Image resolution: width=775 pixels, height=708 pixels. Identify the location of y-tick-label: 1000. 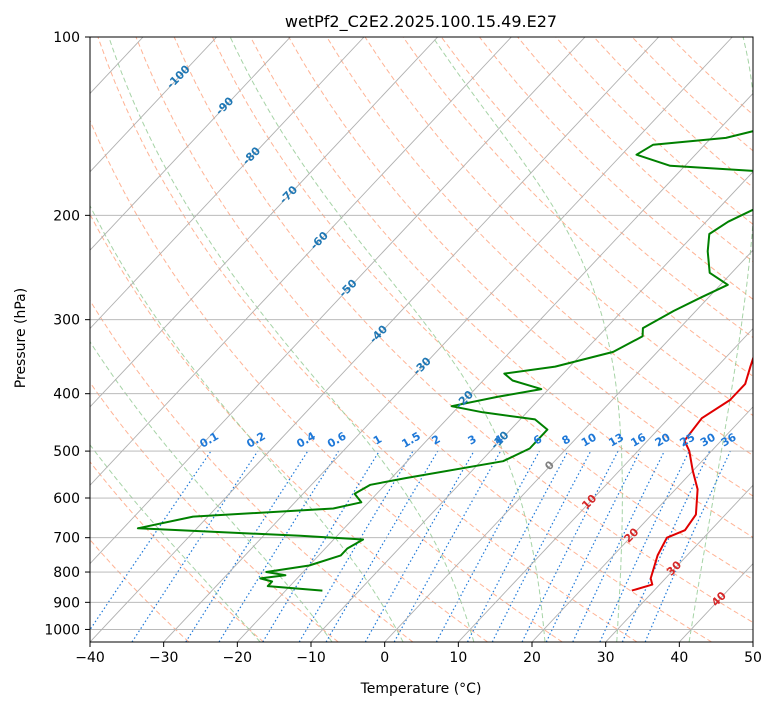
(62, 630).